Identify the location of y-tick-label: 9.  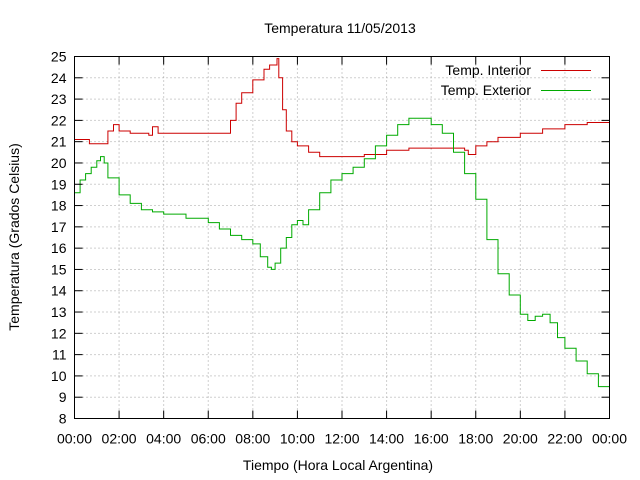
(63, 397).